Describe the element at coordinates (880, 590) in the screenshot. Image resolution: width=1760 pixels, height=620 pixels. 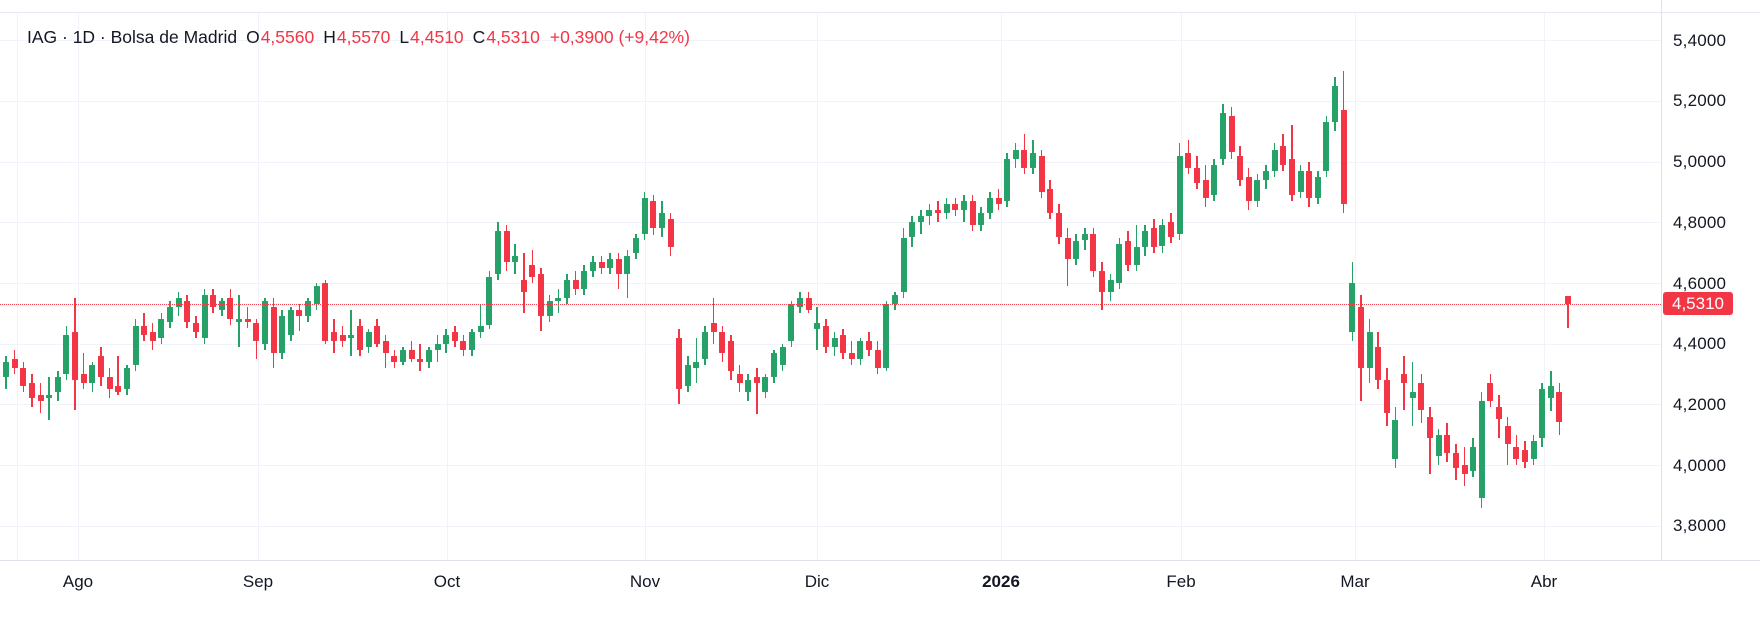
I see `time-axis: Ago Sep Oct Nov Dic 2026 Feb Mar Abr` at that location.